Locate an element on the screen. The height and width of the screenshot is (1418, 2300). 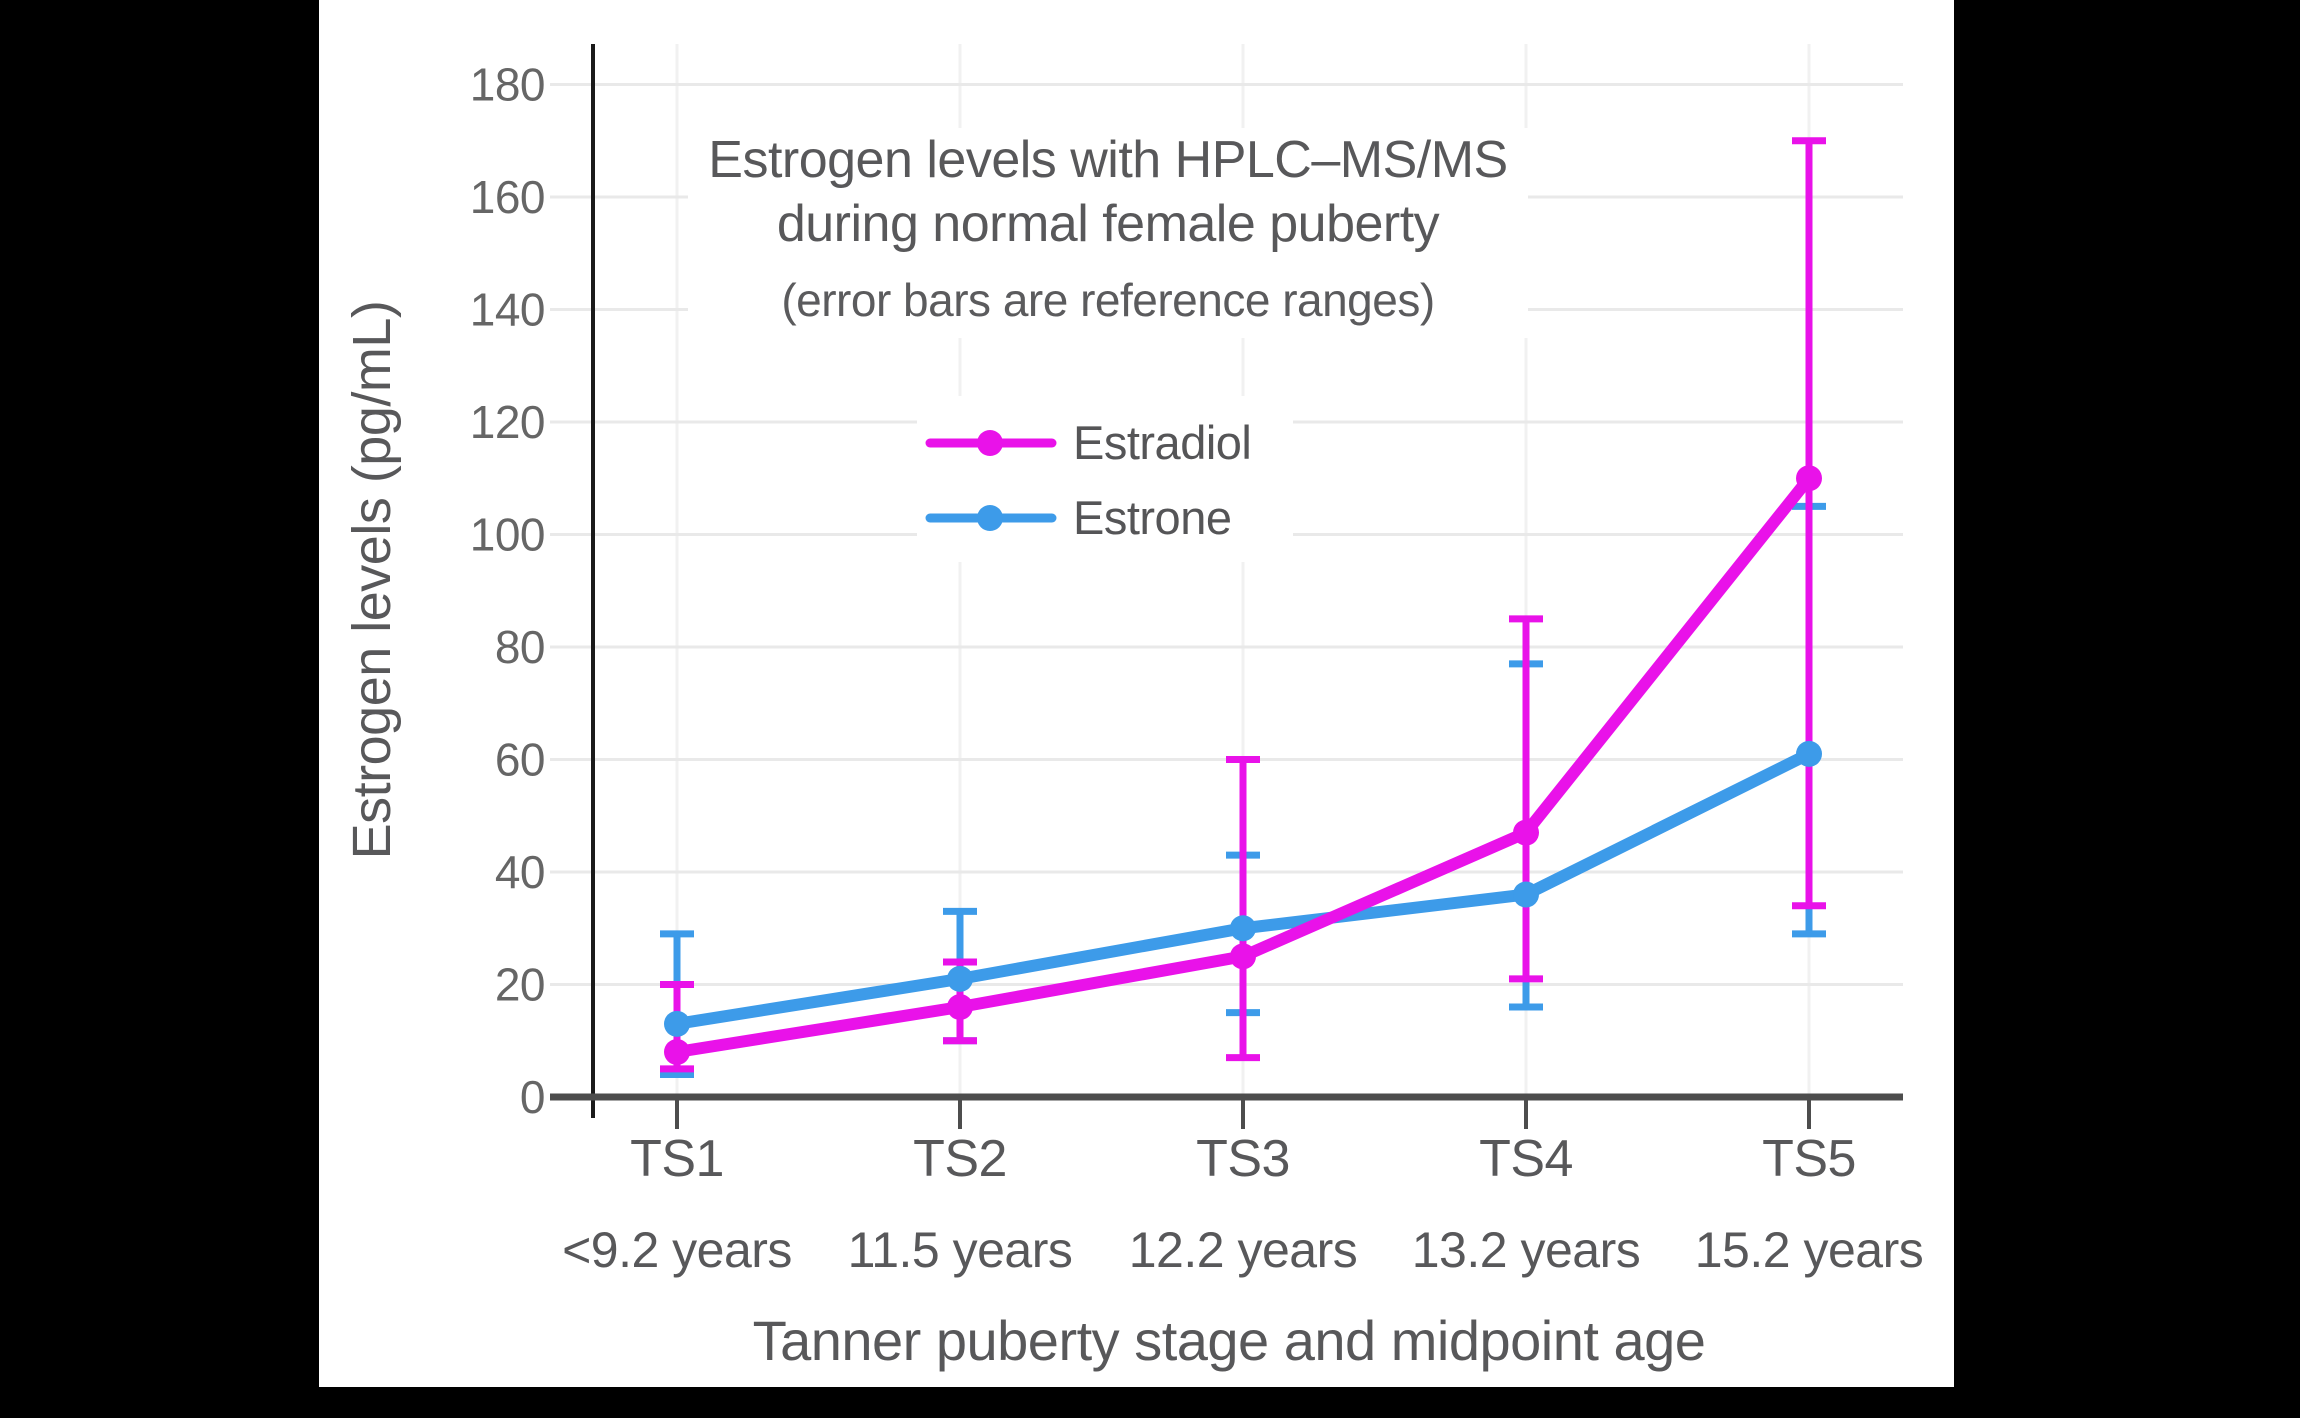
x-axis-title: Tanner puberty stage and midpoint age is located at coordinates (1229, 1340).